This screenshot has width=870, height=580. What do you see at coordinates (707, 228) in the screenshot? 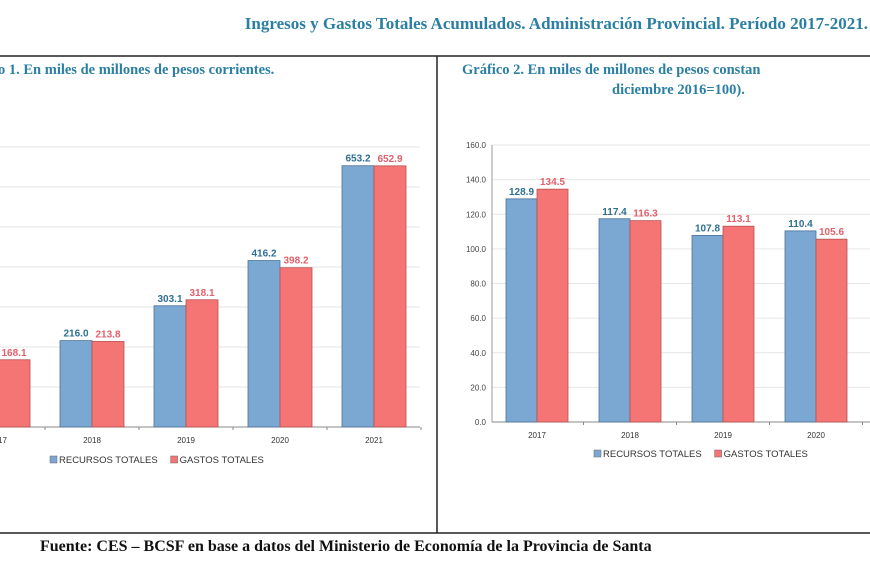
I see `data-label: 107.8` at bounding box center [707, 228].